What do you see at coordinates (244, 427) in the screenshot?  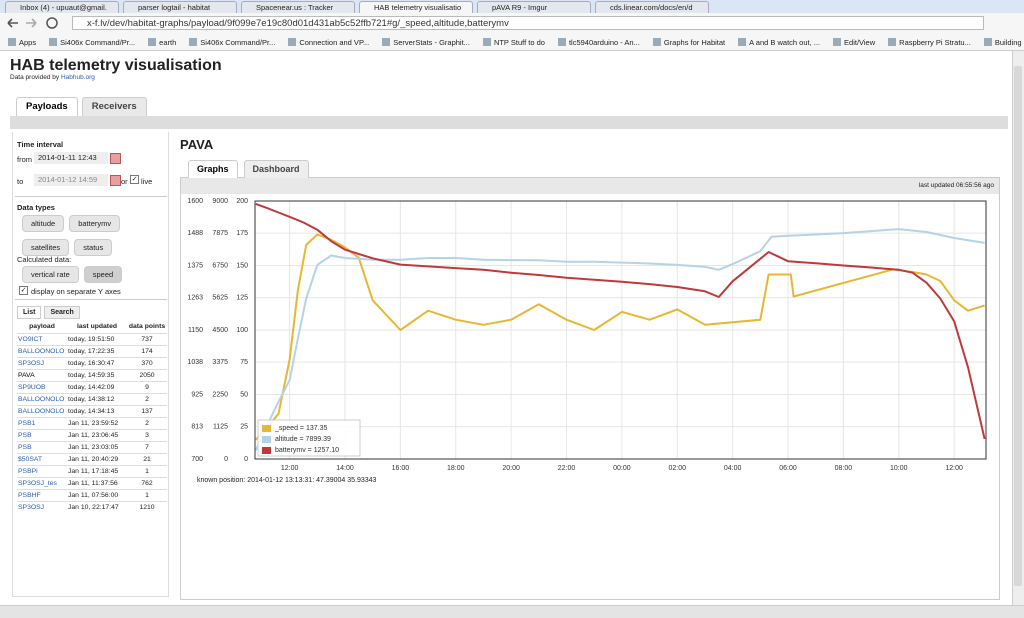 I see `y-tick-label: 25` at bounding box center [244, 427].